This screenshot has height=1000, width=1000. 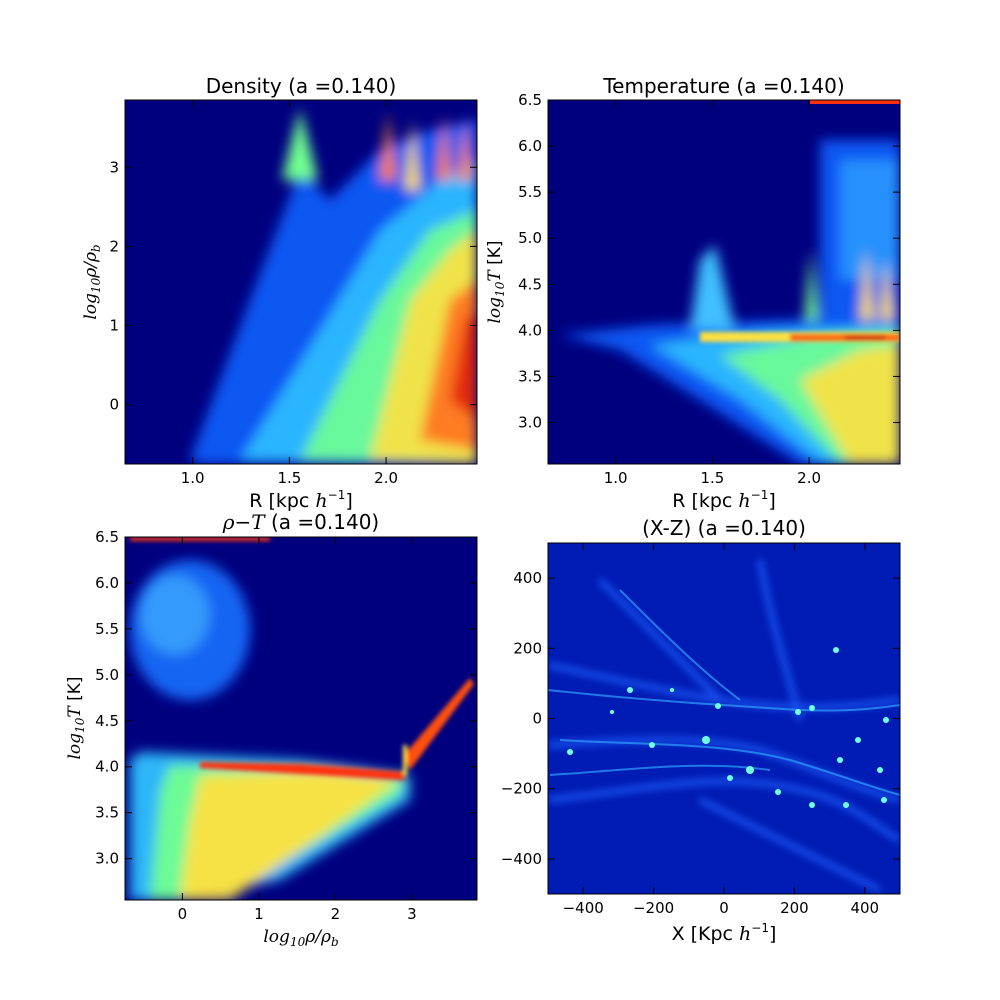 I want to click on rho-t-xtick-label: 3, so click(x=412, y=914).